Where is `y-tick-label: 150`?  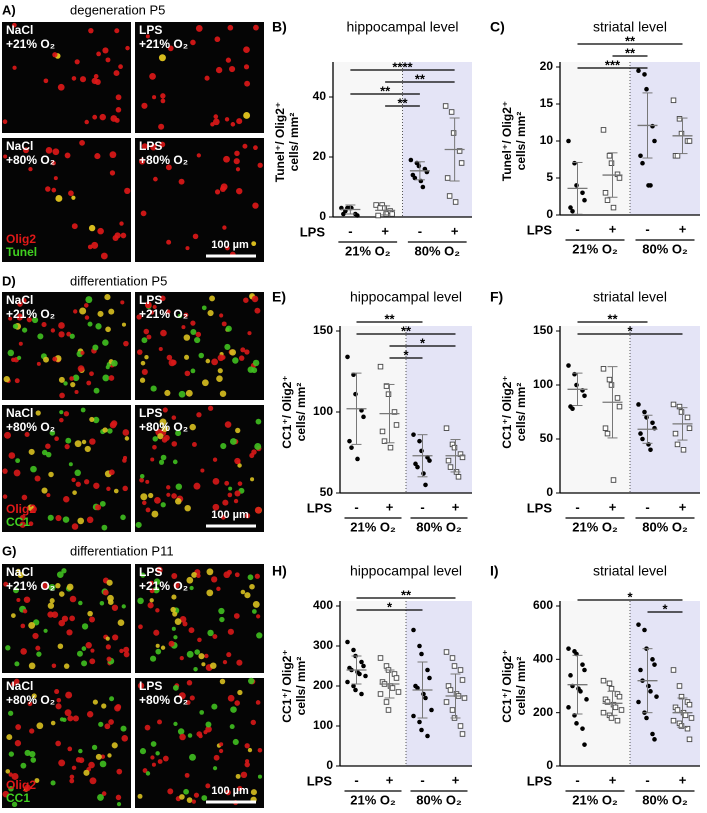 y-tick-label: 150 is located at coordinates (543, 330).